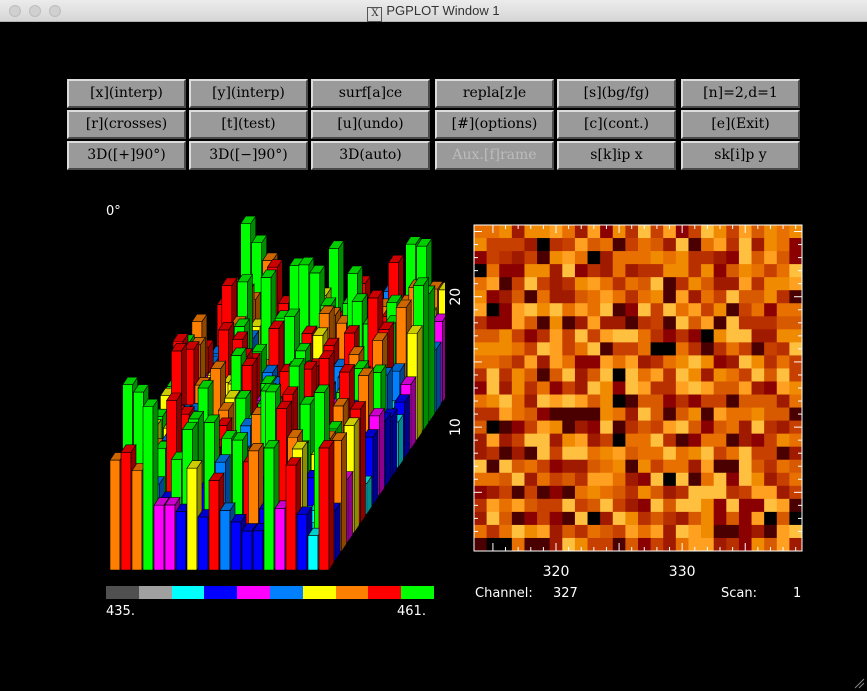  Describe the element at coordinates (494, 155) in the screenshot. I see `command-button: Aux.[f]rame` at that location.